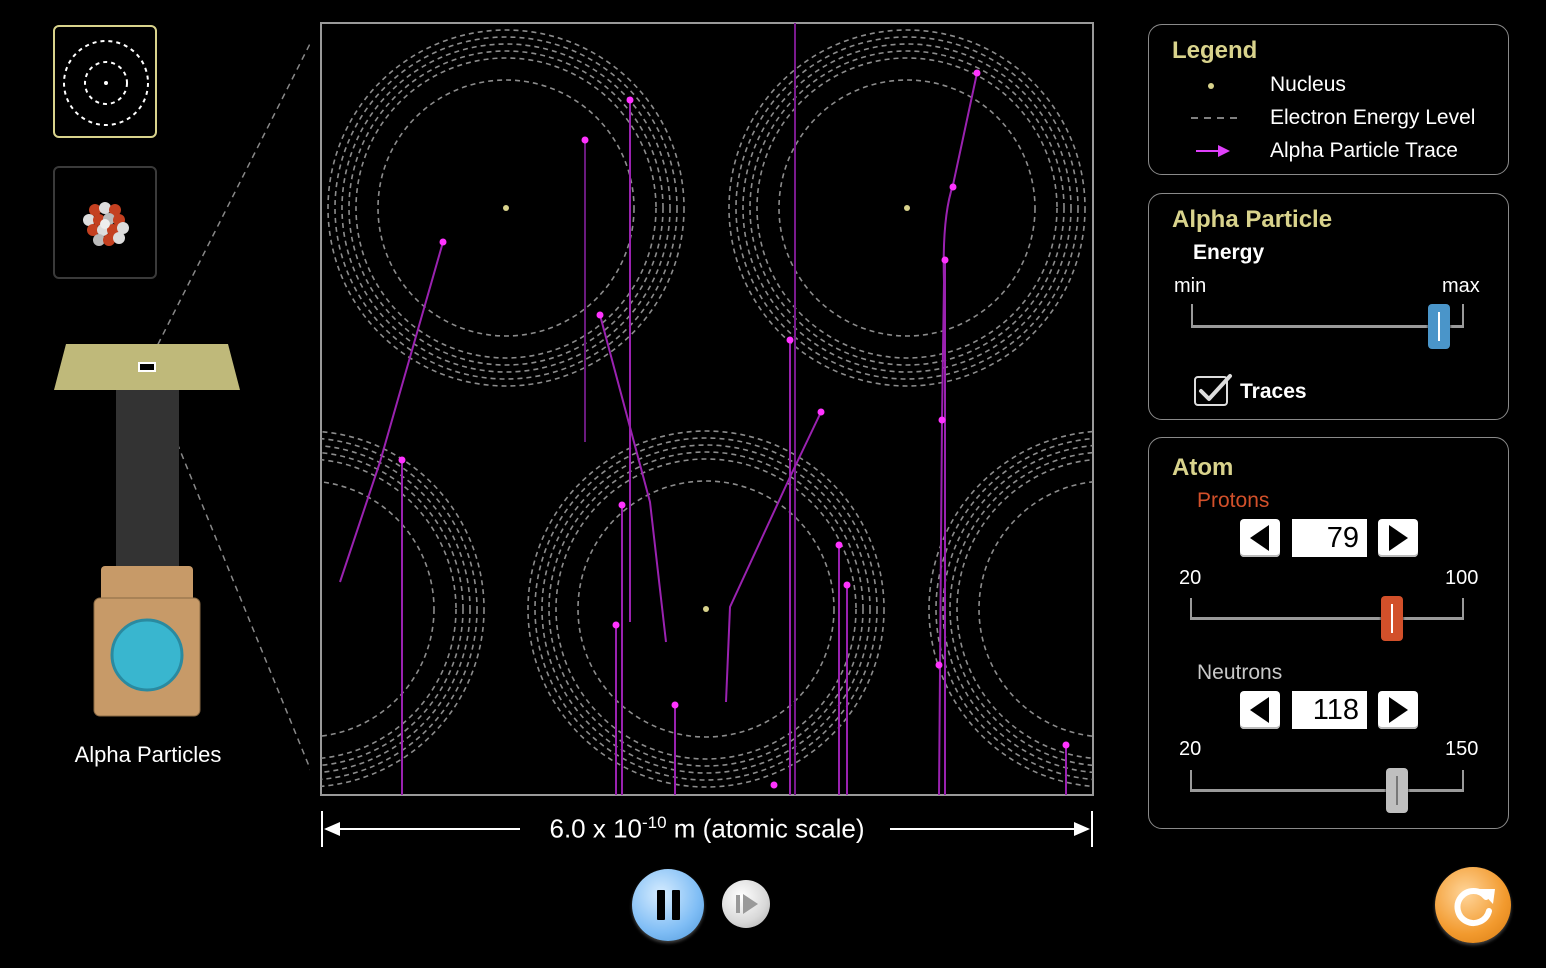 Image resolution: width=1546 pixels, height=968 pixels. I want to click on legend-item-trace: Alpha Particle Trace, so click(1364, 150).